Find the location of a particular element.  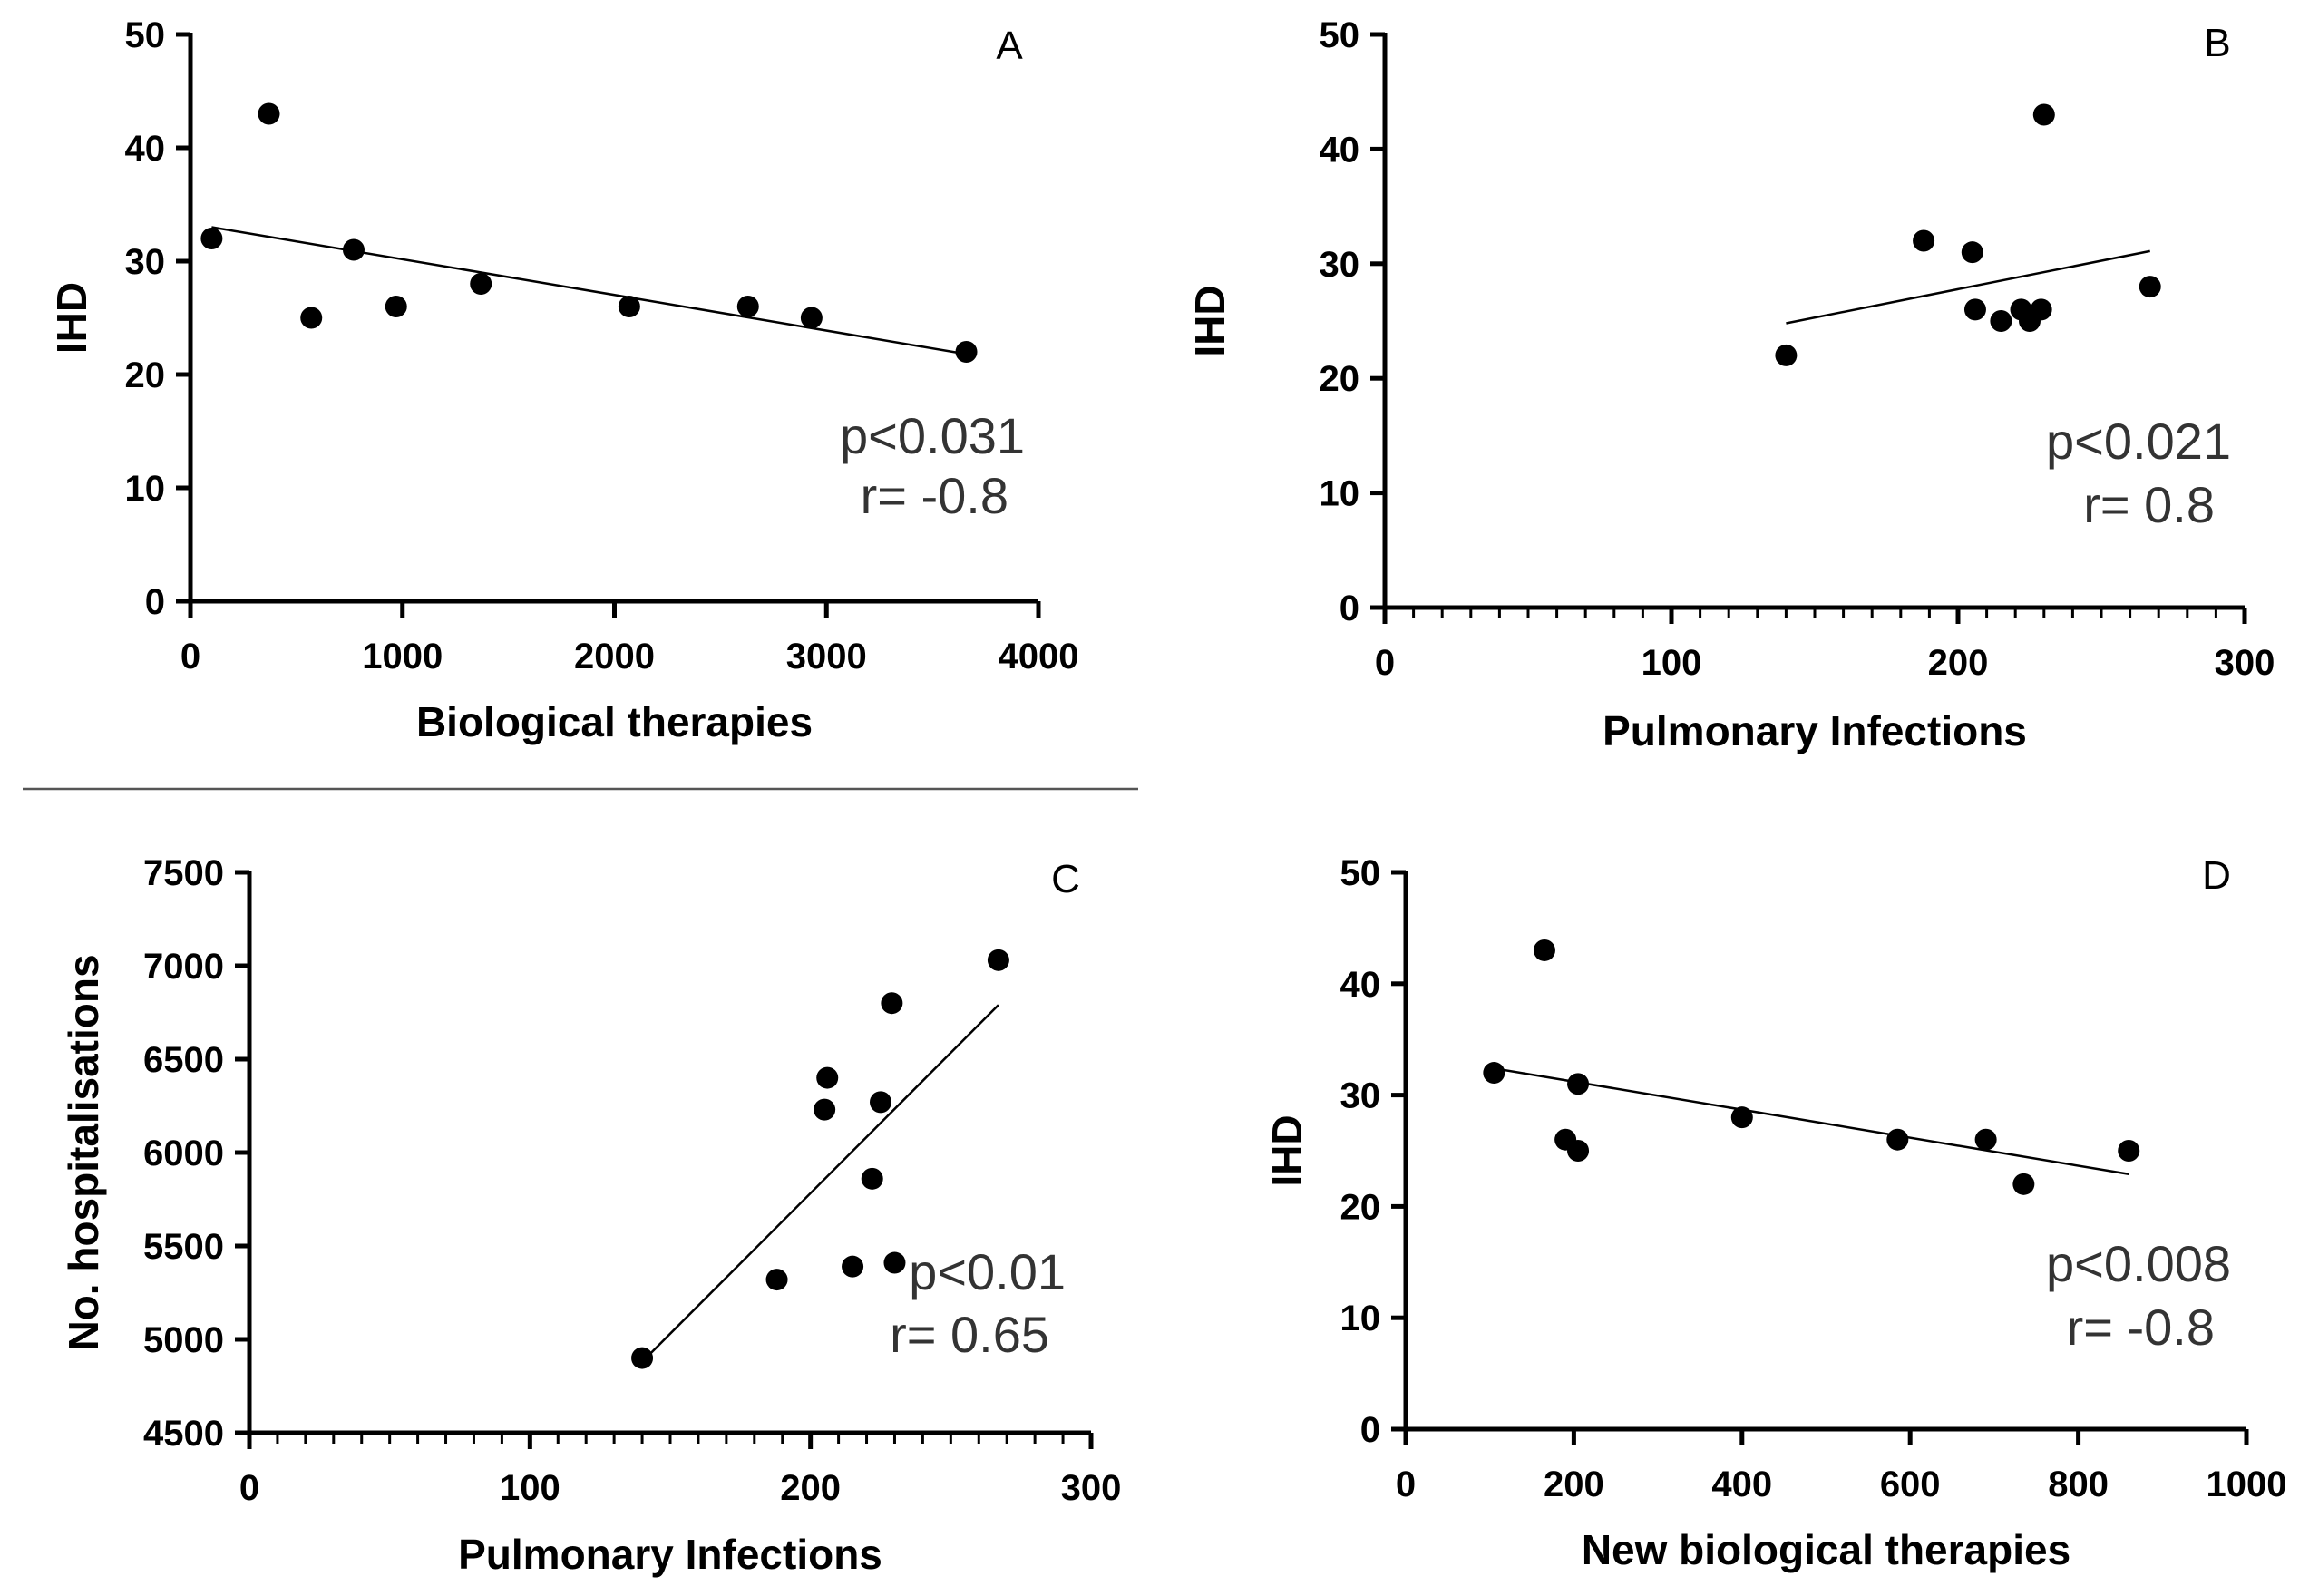

panel-c-y-tick-label: 4500 is located at coordinates (183, 1434).